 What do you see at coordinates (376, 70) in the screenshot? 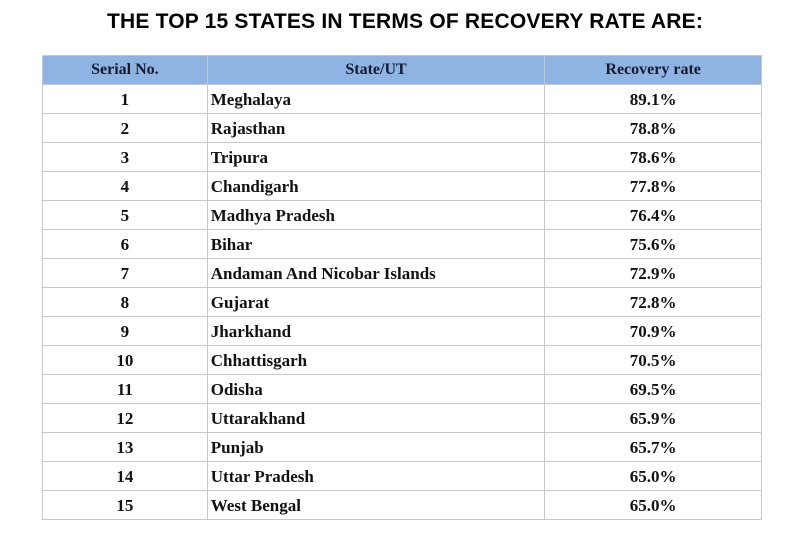
I see `header-state: State/UT` at bounding box center [376, 70].